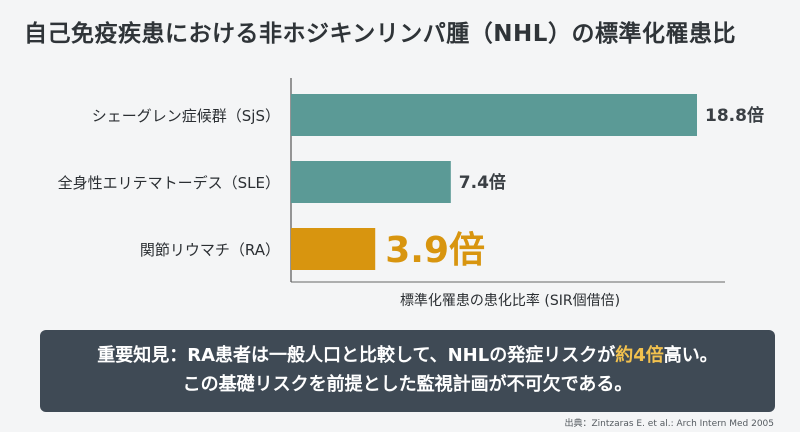 The image size is (800, 432). Describe the element at coordinates (407, 384) in the screenshot. I see `callout-line-2: この基礎リスクを前提とした監視計画が不可欠である。` at that location.